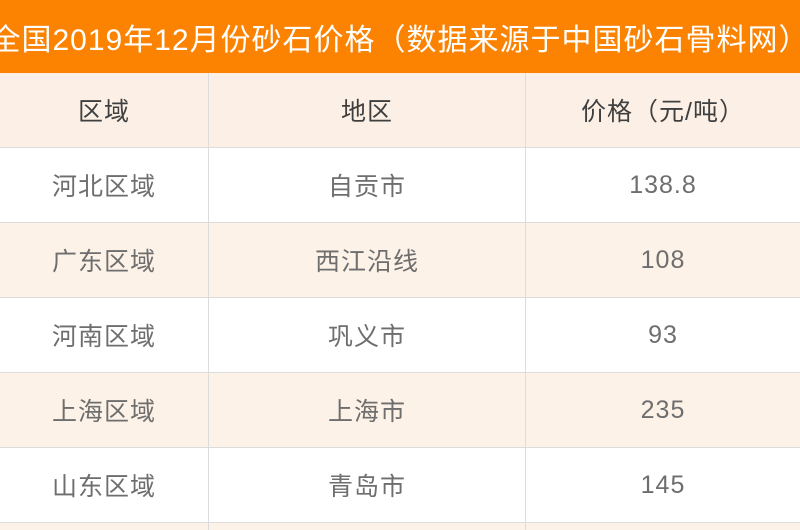 This screenshot has height=530, width=800. I want to click on table-row: 河北区域 自贡市 138.8, so click(400, 185).